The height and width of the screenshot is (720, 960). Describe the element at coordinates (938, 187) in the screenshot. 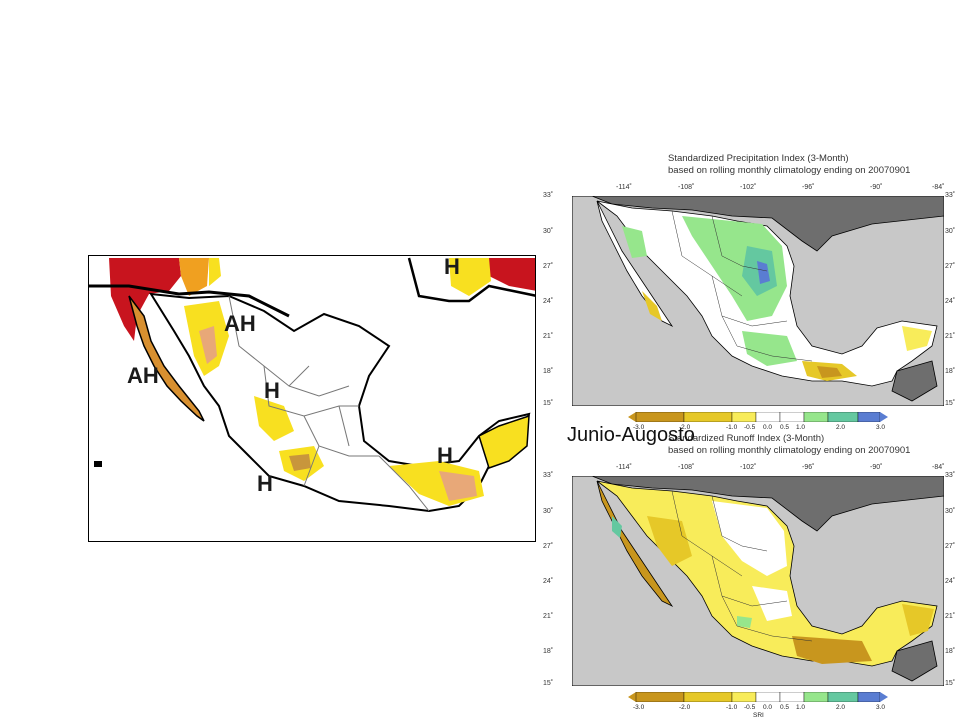

I see `spi-lon-label: -84˚` at that location.